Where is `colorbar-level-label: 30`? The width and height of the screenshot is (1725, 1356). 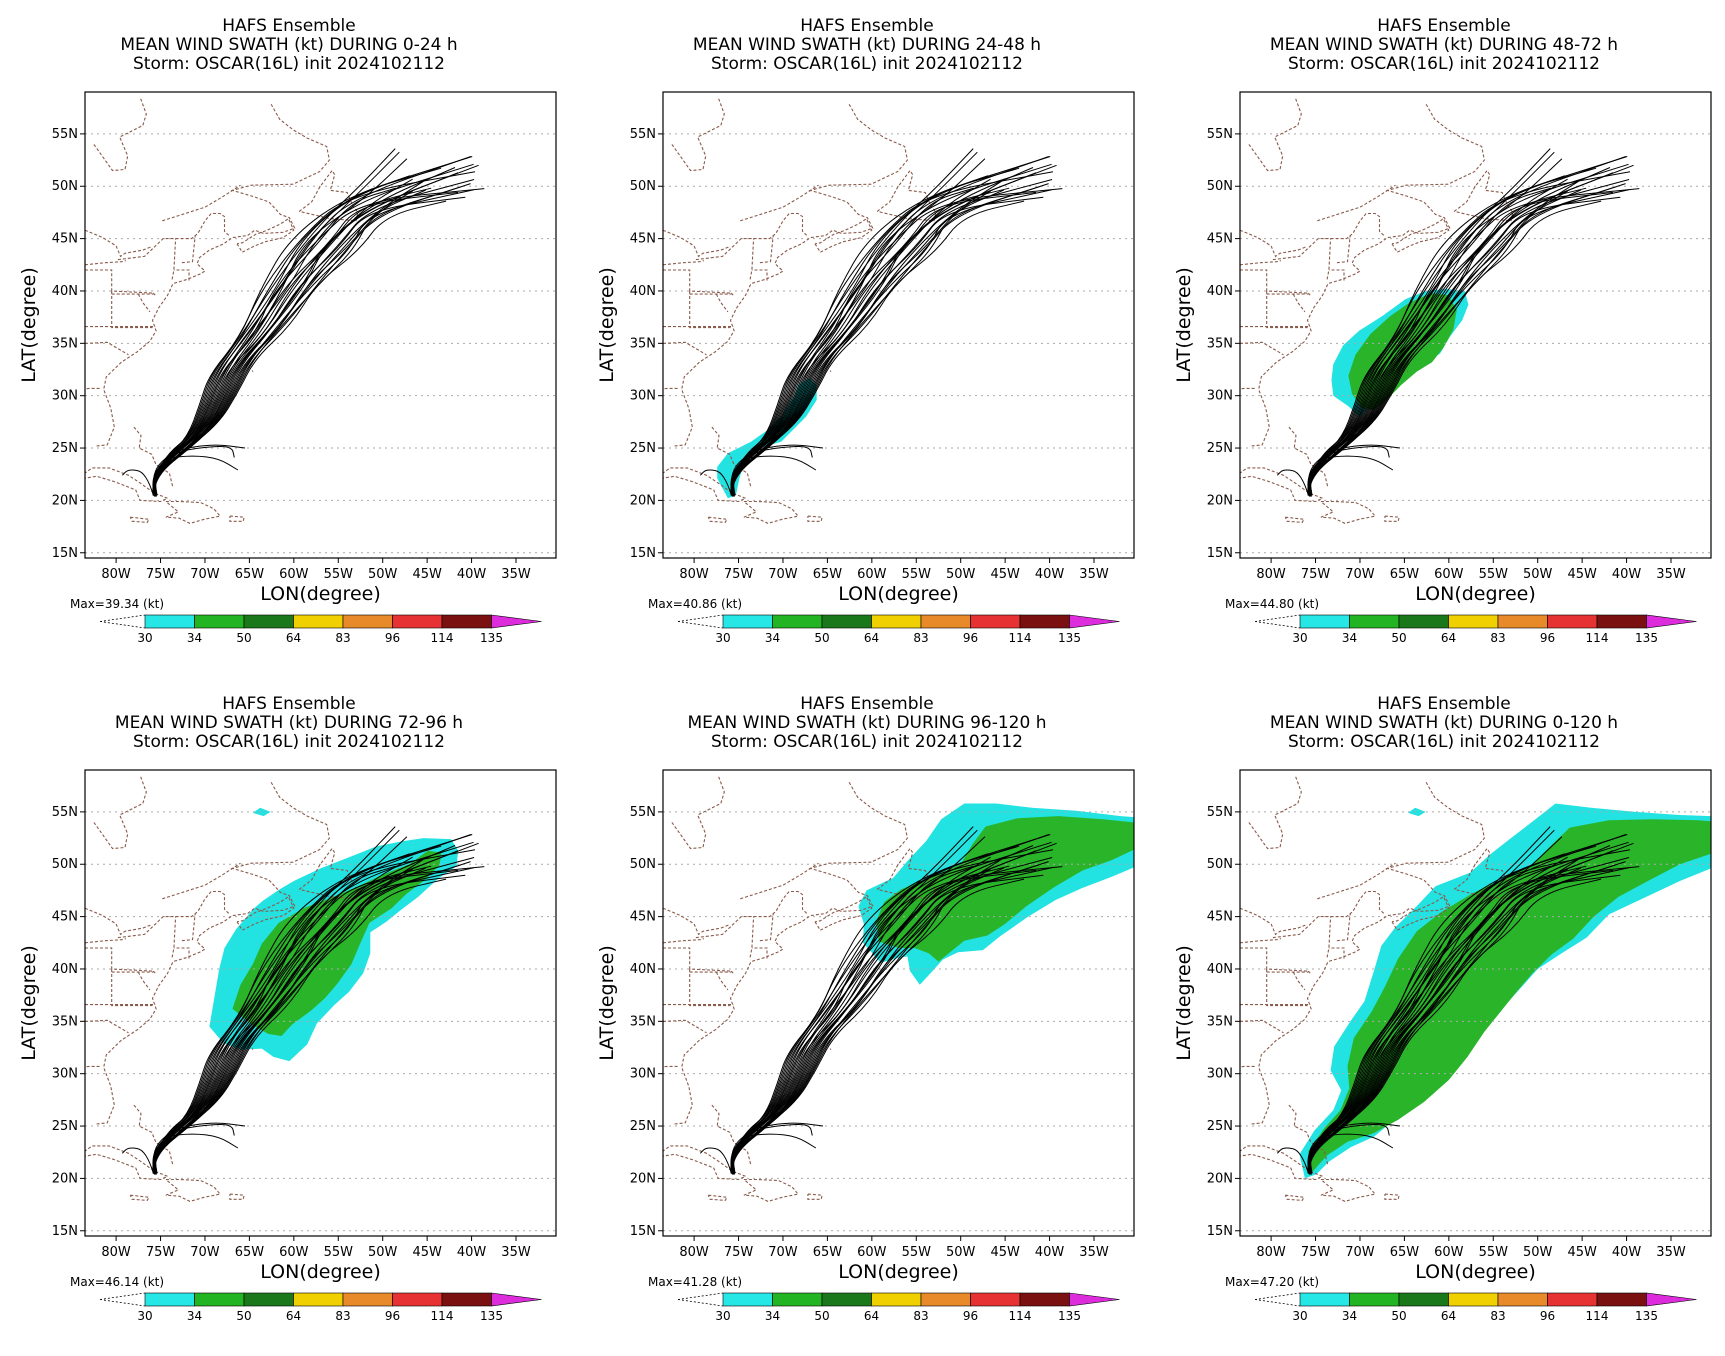
colorbar-level-label: 30 is located at coordinates (1299, 1316).